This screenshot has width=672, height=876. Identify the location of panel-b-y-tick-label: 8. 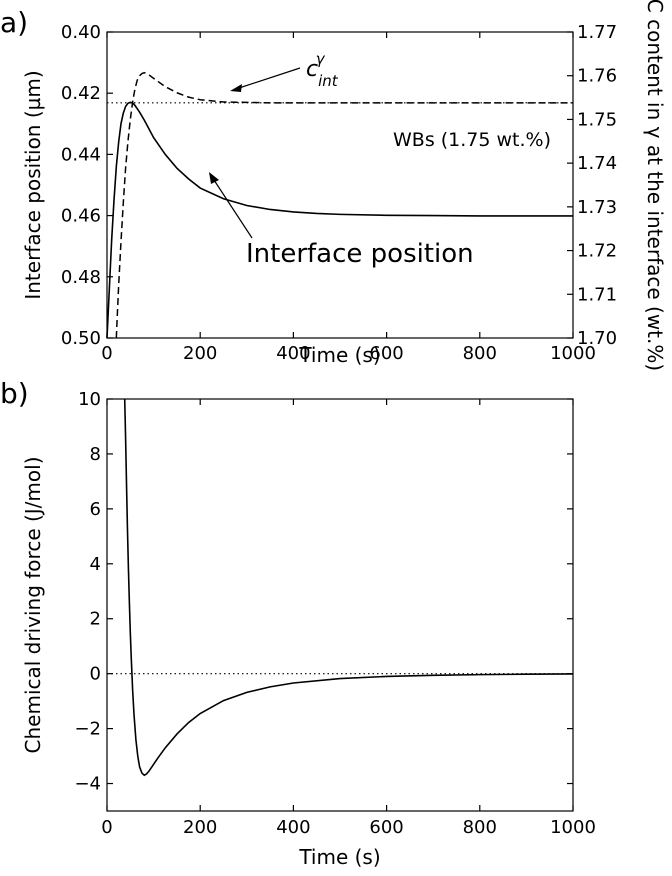
(95, 454).